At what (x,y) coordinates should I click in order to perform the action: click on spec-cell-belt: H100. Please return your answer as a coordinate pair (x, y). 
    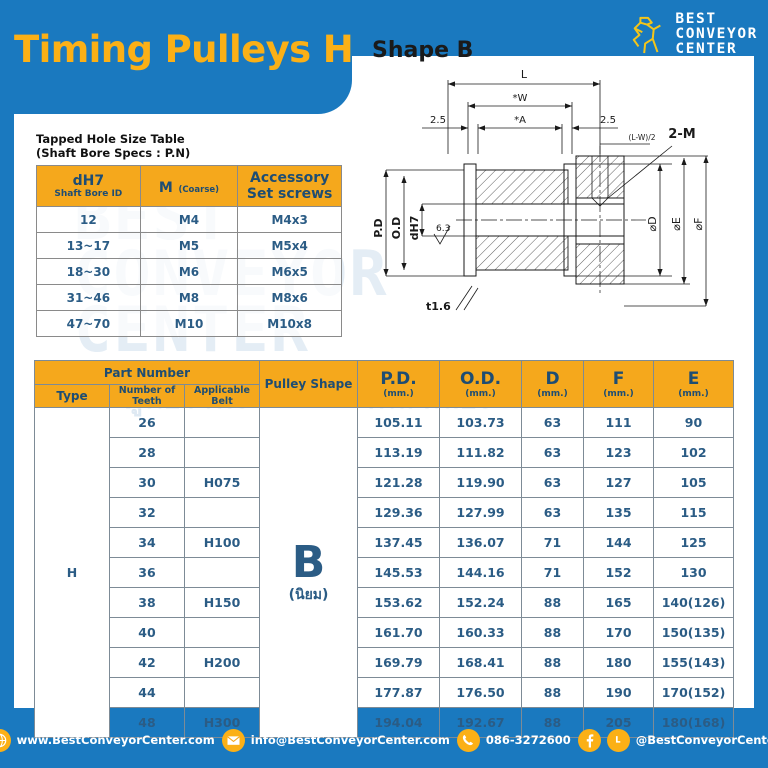
    Looking at the image, I should click on (222, 542).